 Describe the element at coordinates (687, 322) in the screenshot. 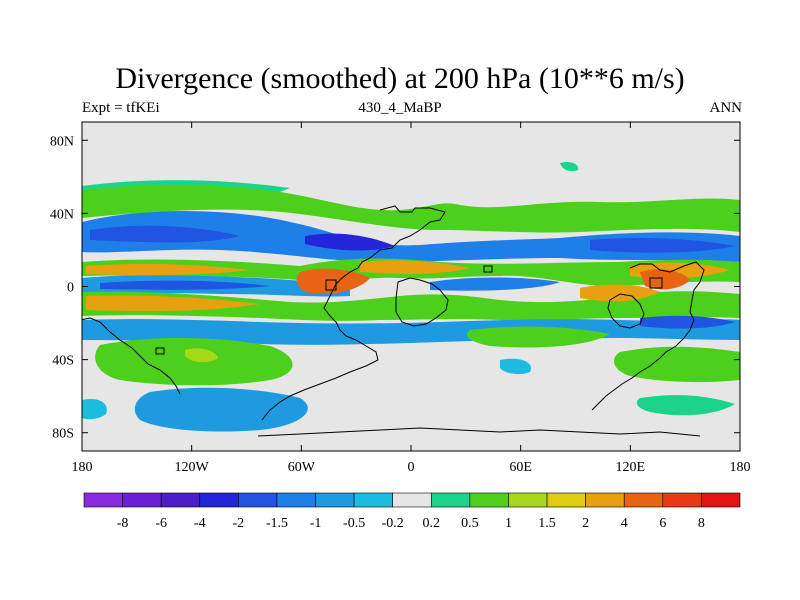

I see `south-convergence-core` at that location.